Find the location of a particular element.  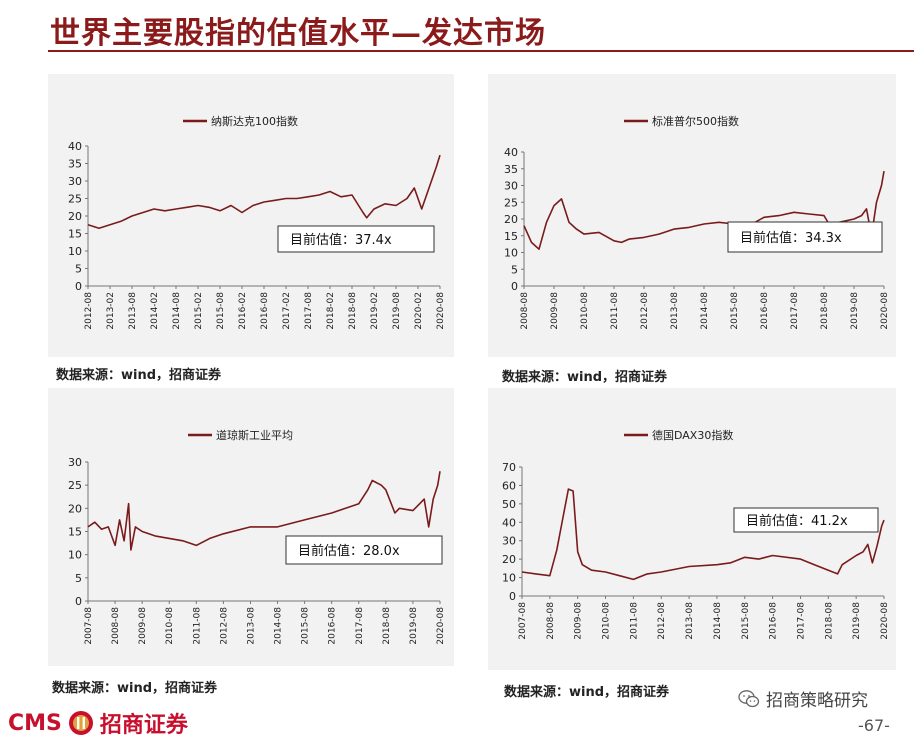

x-tick-label: 2018-02 is located at coordinates (331, 311).